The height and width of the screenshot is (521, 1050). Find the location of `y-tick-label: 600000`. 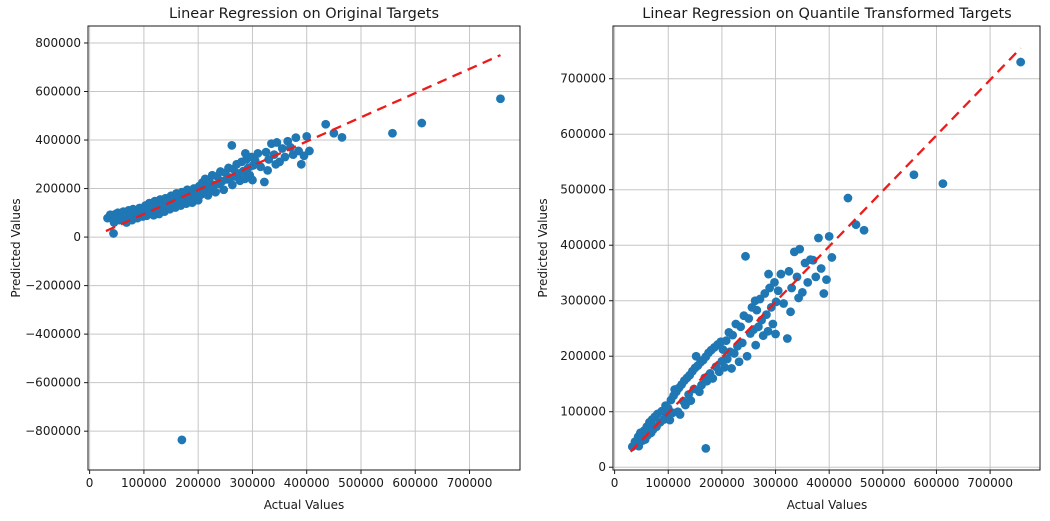

y-tick-label: 600000 is located at coordinates (583, 134).